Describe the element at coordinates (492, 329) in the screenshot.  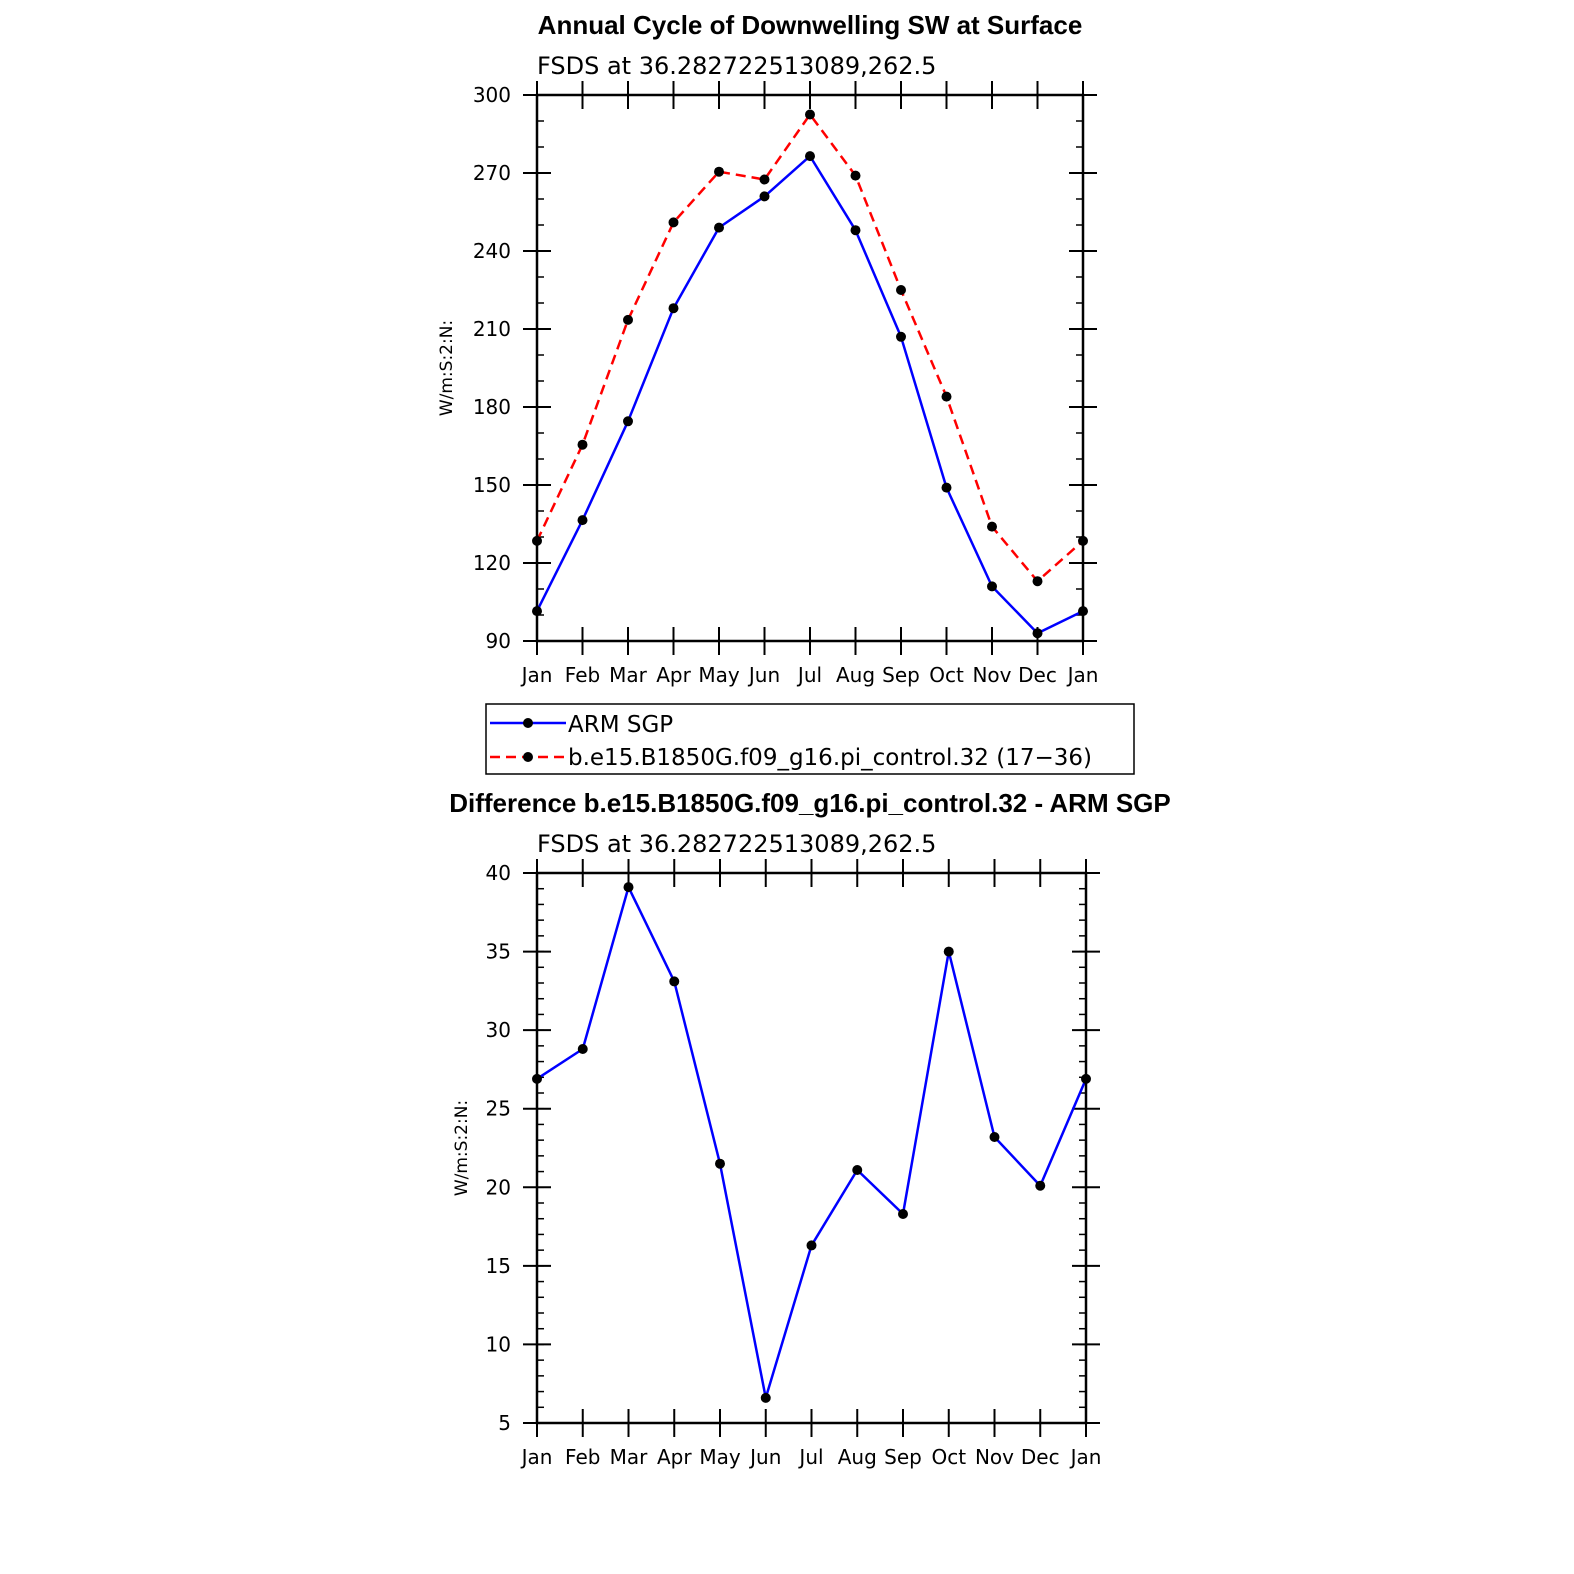
I see `top-chart-ytick-label: 210` at that location.